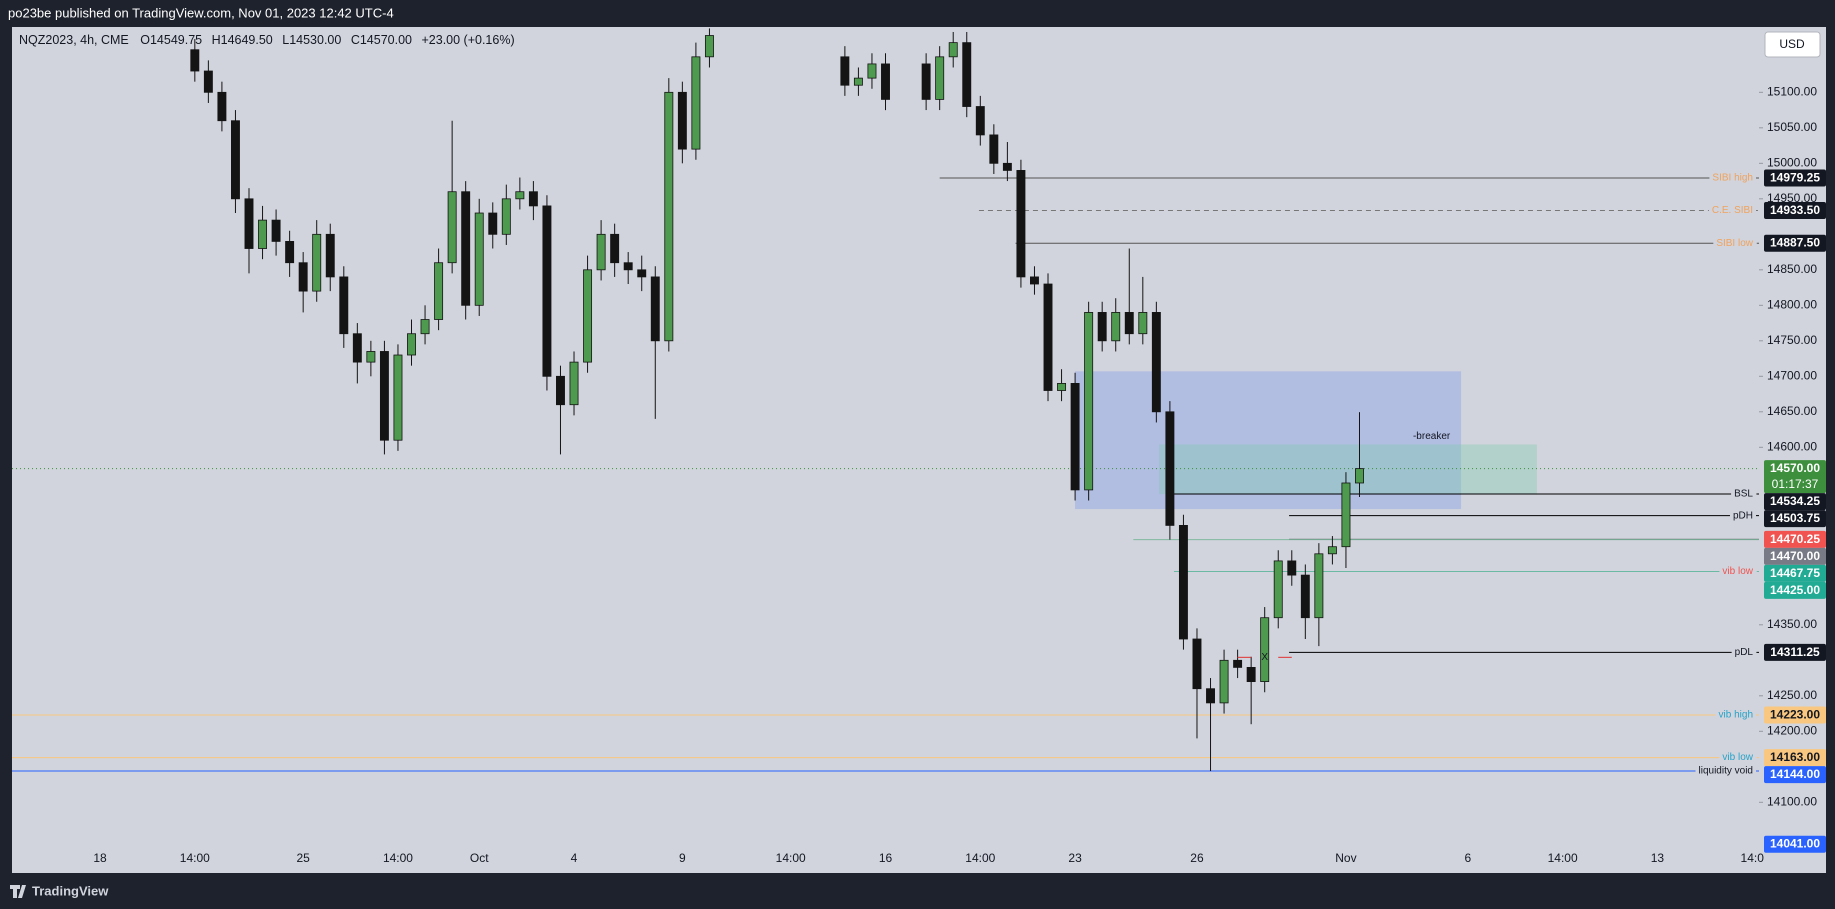 The width and height of the screenshot is (1835, 909). What do you see at coordinates (381, 40) in the screenshot?
I see `close-value: C14570.00` at bounding box center [381, 40].